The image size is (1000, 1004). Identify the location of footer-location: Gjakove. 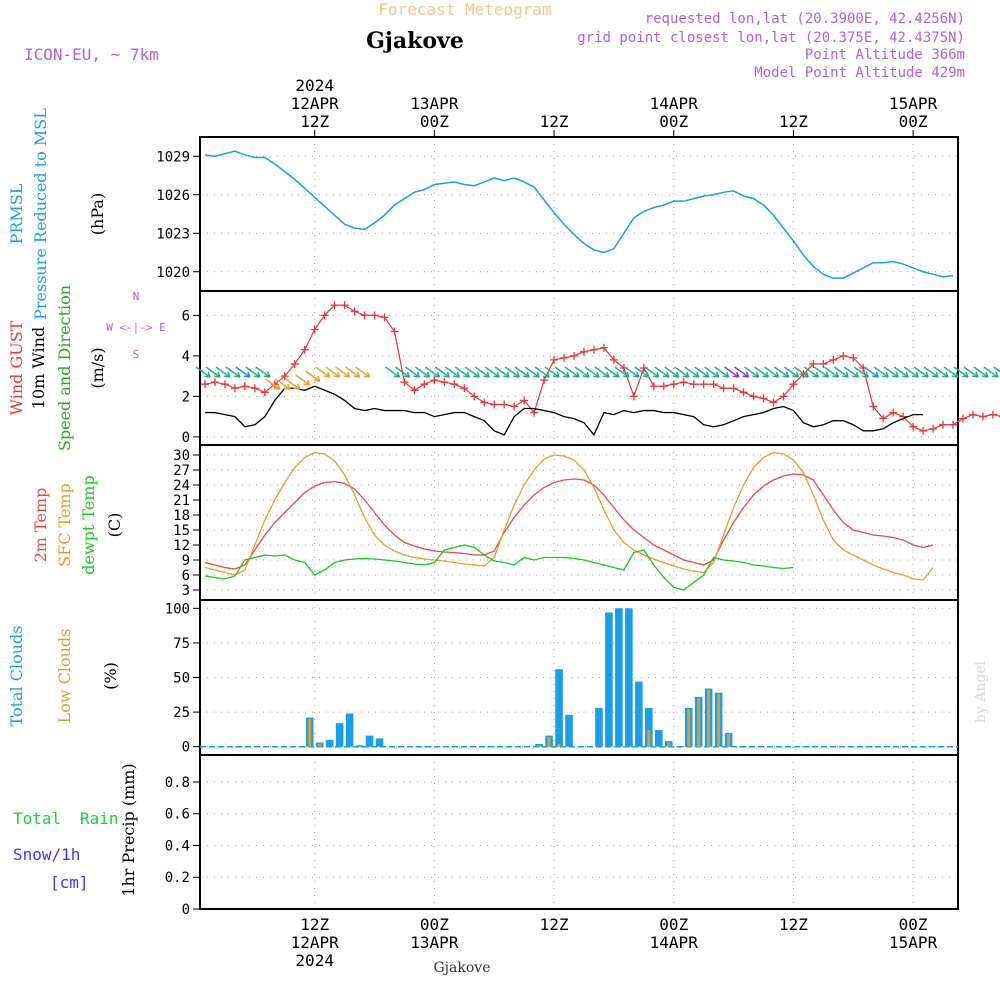
(462, 968).